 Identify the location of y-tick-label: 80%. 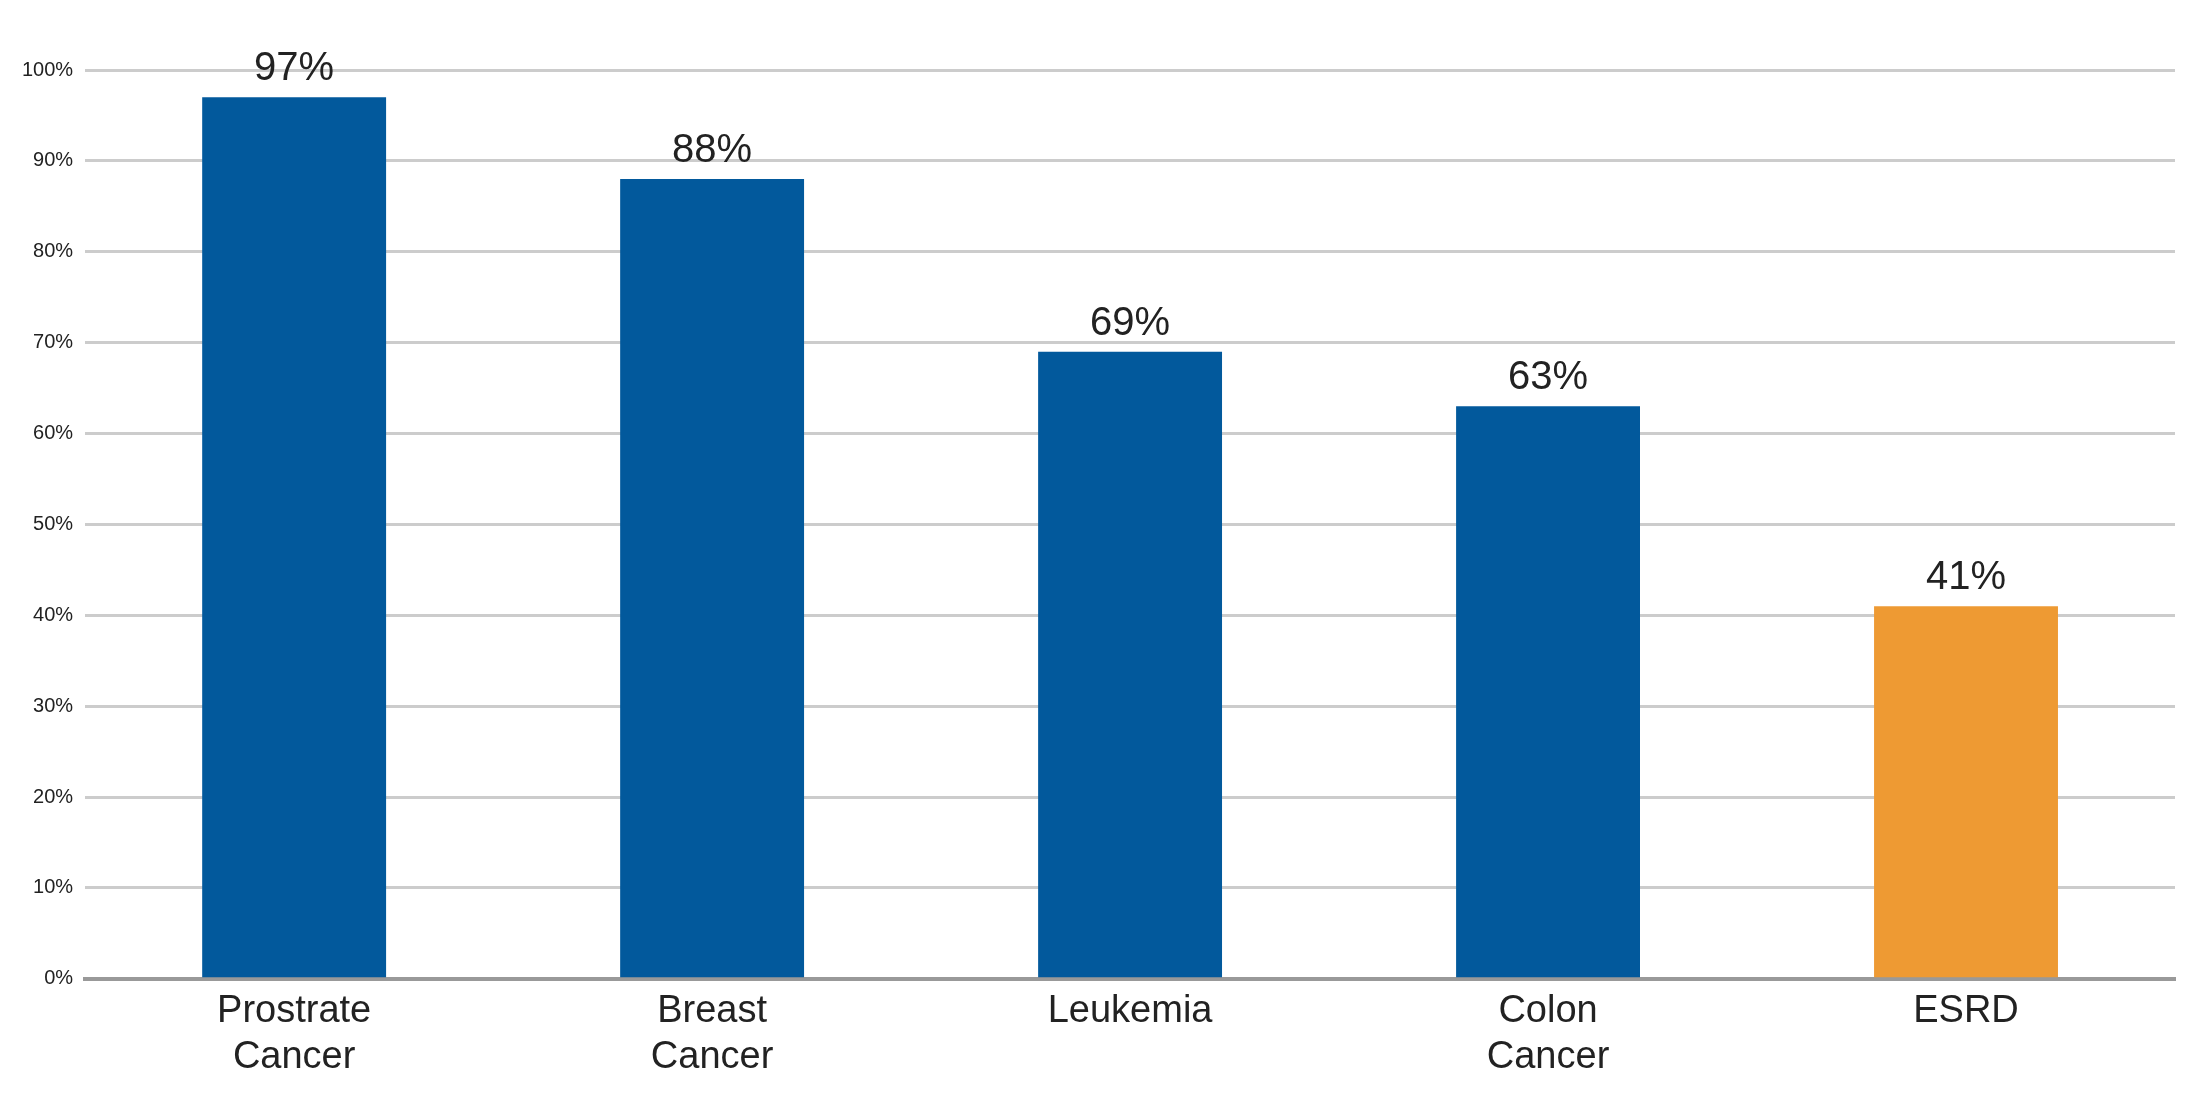
(53, 250).